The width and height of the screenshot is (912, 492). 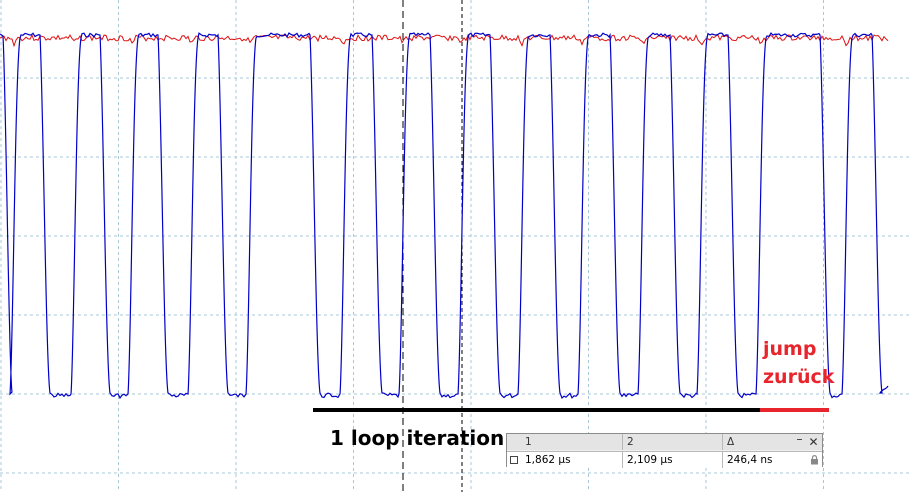 I want to click on cursor-panel-values: 1,862 µs 2,109 µs 246,4 ns, so click(x=664, y=459).